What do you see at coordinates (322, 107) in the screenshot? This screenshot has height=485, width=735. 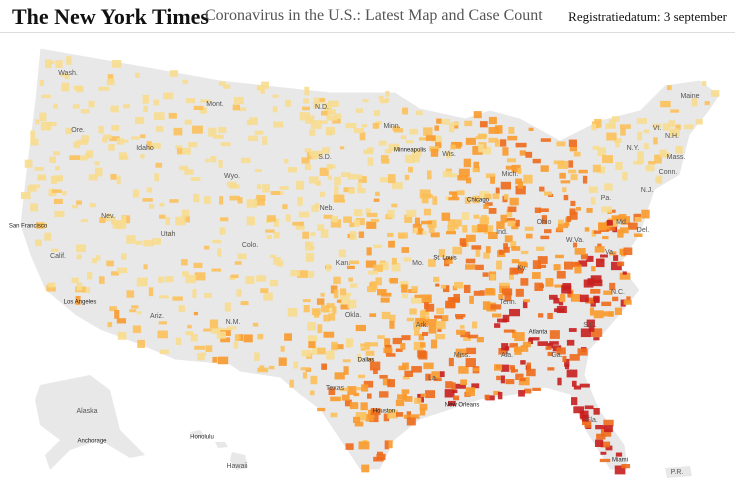 I see `state-label: N.D.` at bounding box center [322, 107].